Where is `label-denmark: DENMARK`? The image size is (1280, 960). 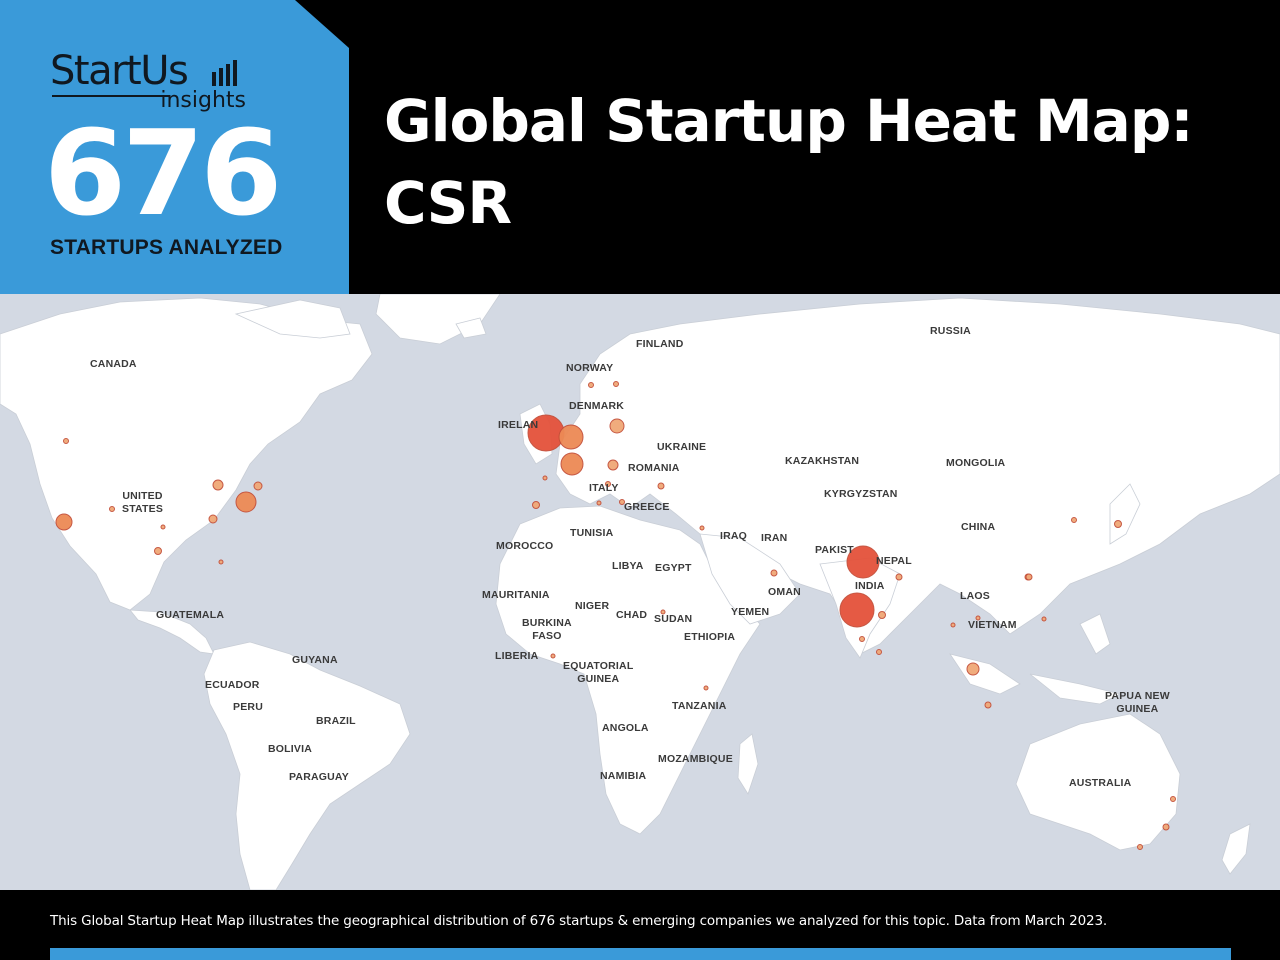
label-denmark: DENMARK is located at coordinates (597, 406).